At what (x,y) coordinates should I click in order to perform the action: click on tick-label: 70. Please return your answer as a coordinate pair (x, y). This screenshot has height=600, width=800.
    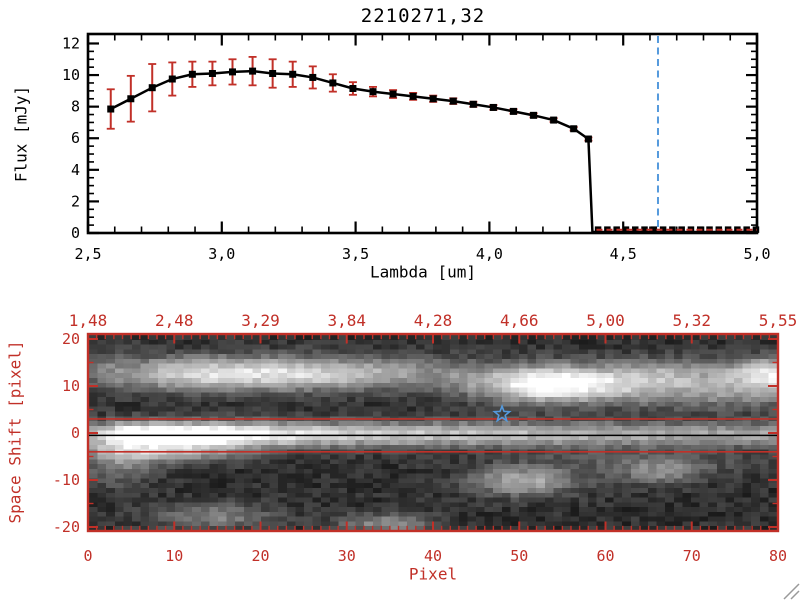
    Looking at the image, I should click on (692, 556).